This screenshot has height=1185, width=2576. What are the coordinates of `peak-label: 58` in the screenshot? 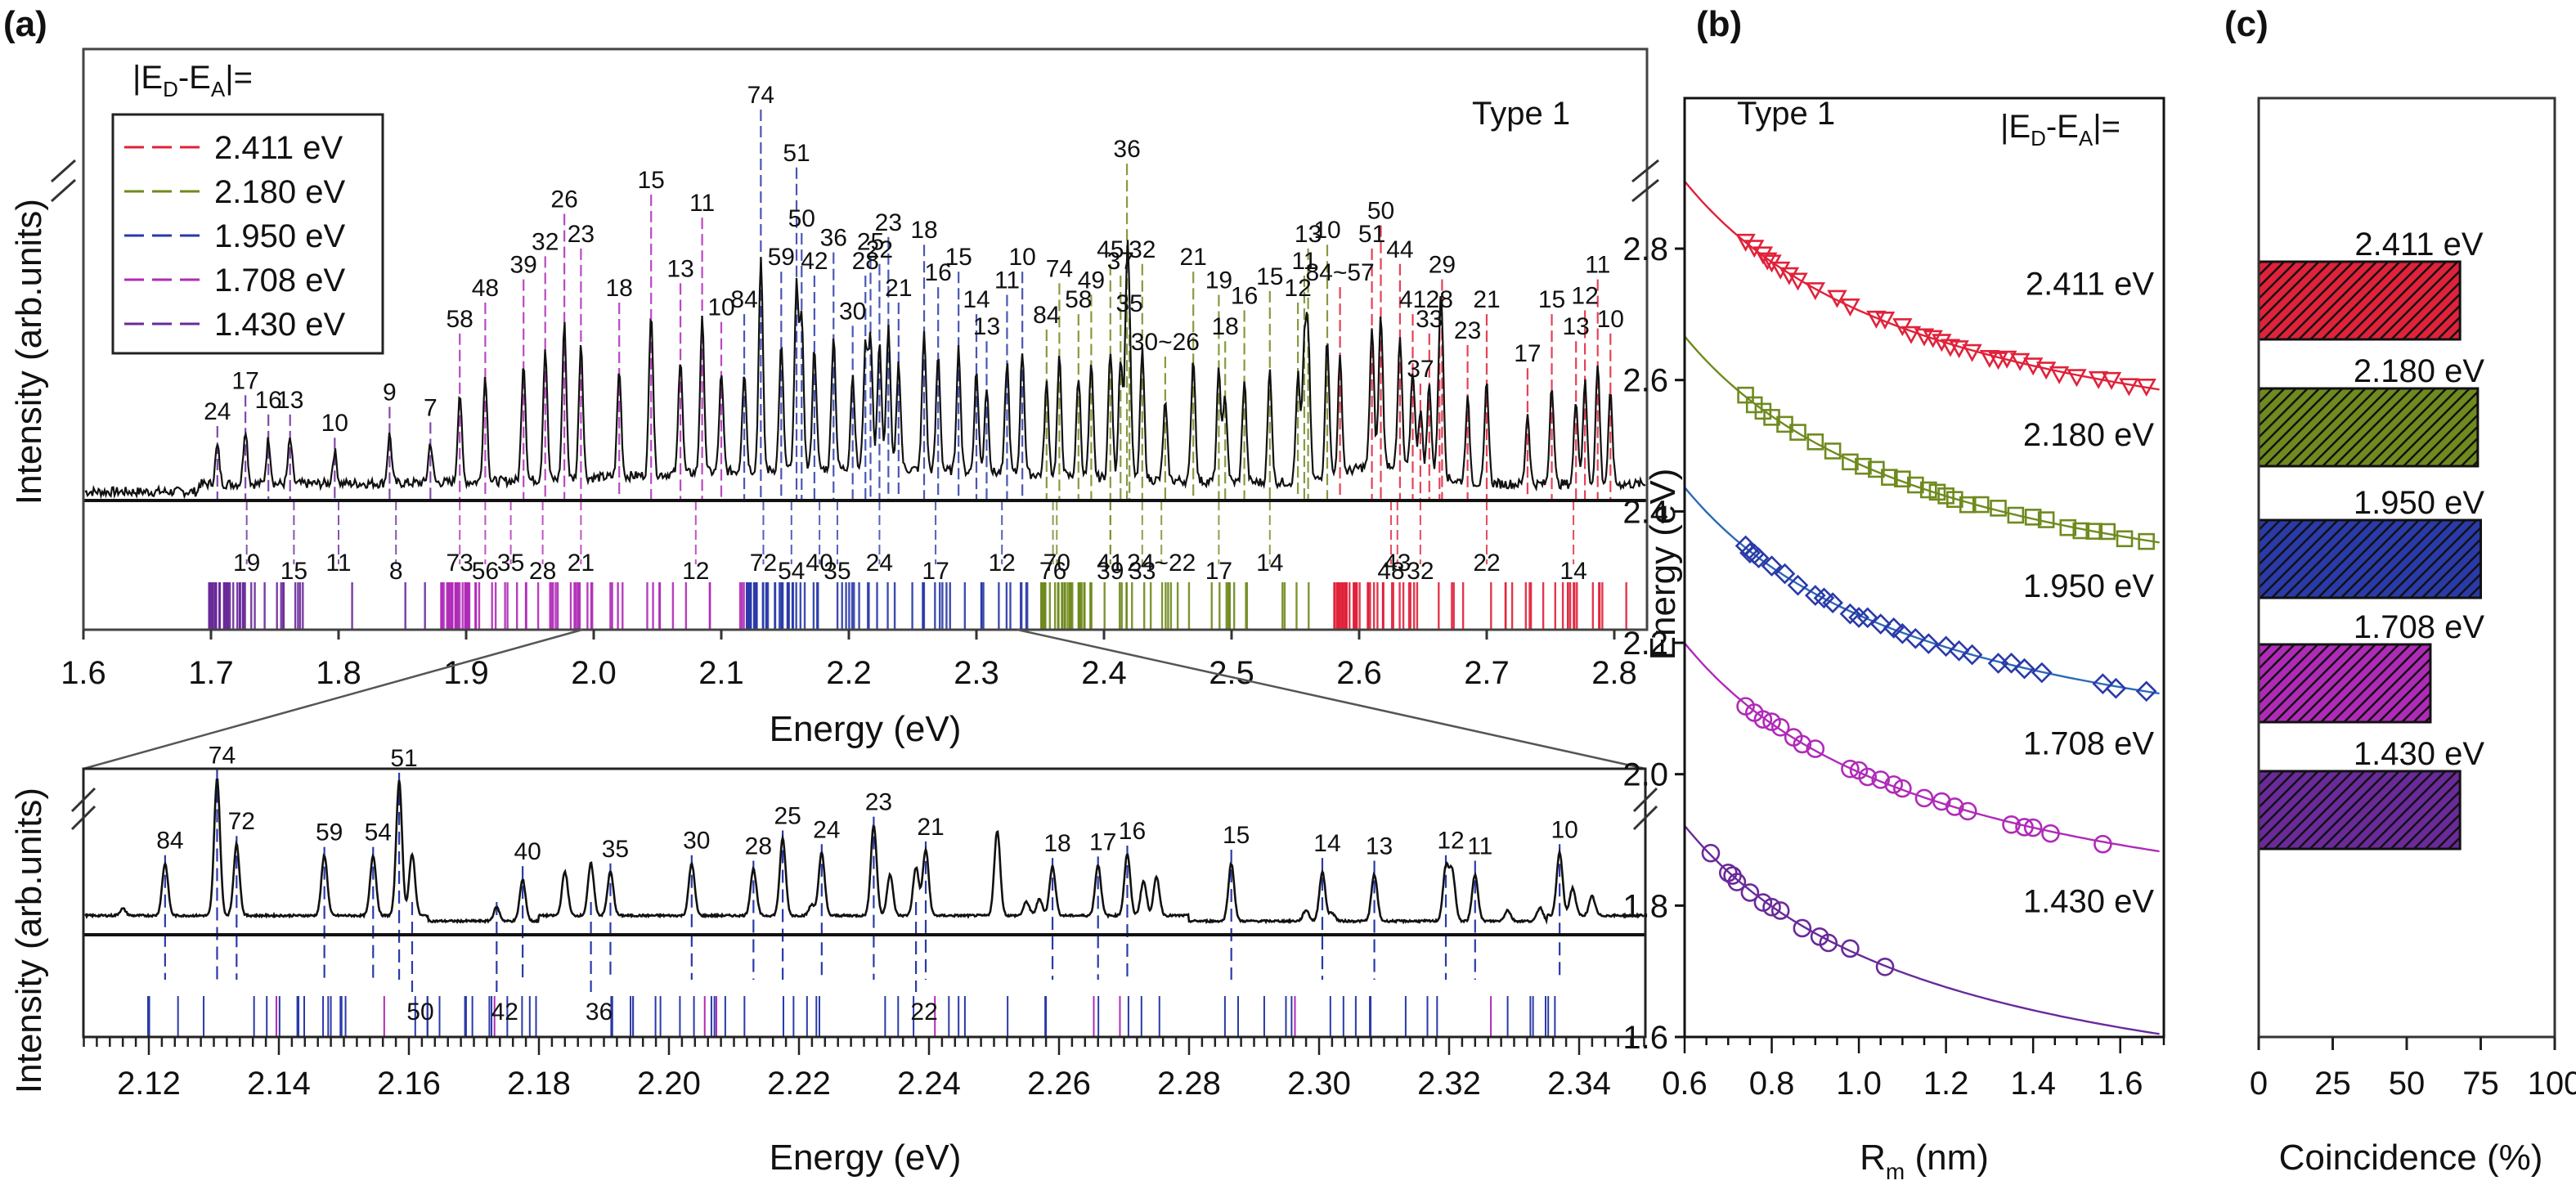 It's located at (460, 319).